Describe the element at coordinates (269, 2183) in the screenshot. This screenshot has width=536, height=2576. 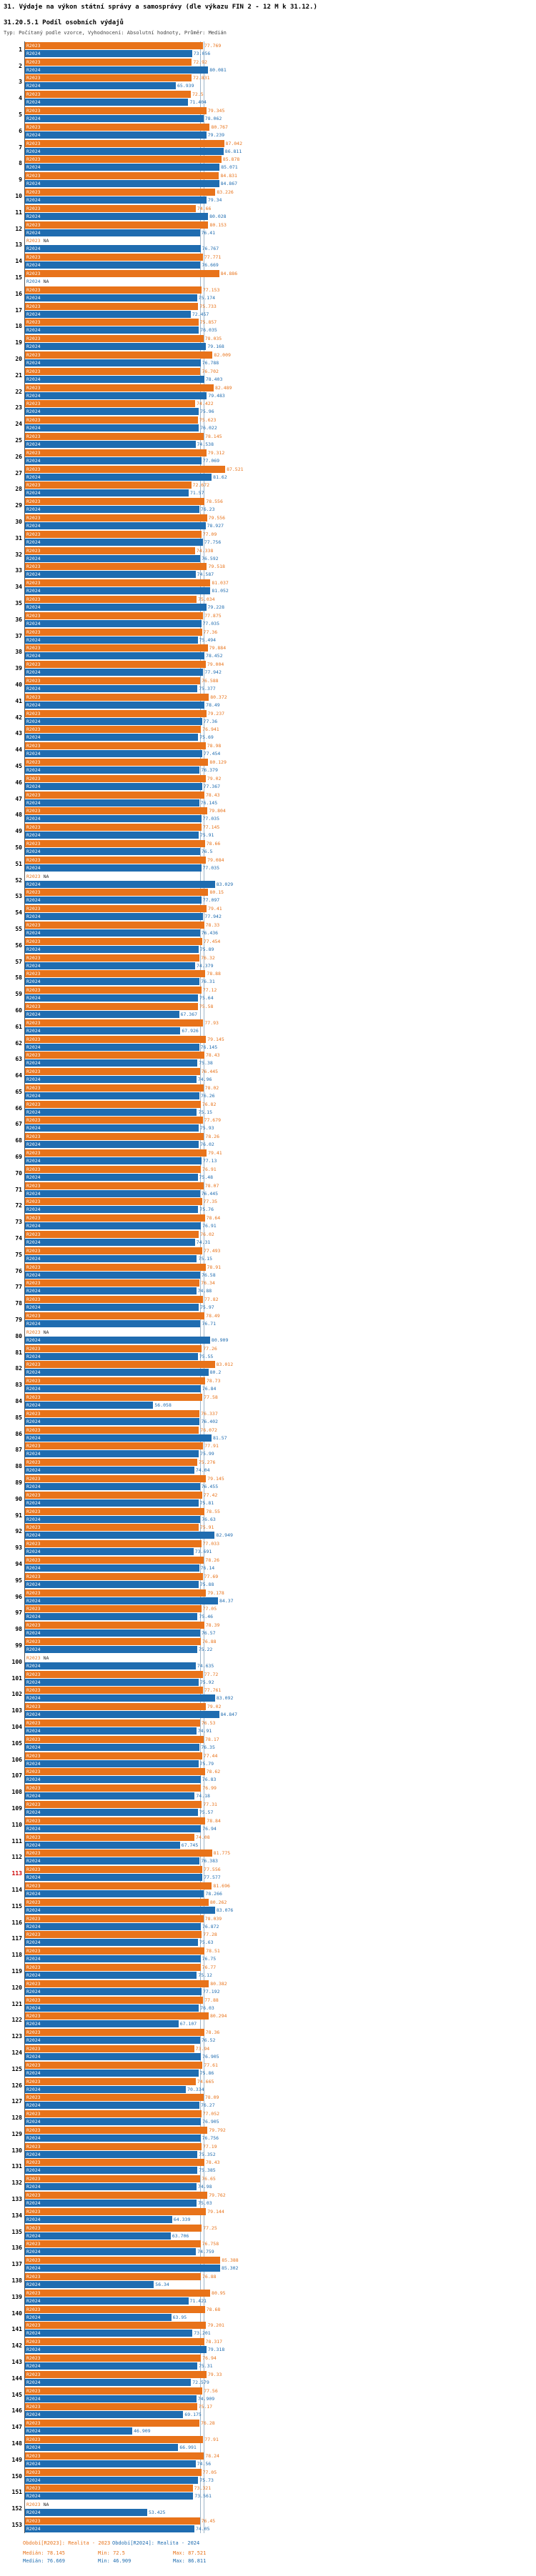
I see `chart-row: 132 R2023 76.65 R2024 74.98` at that location.